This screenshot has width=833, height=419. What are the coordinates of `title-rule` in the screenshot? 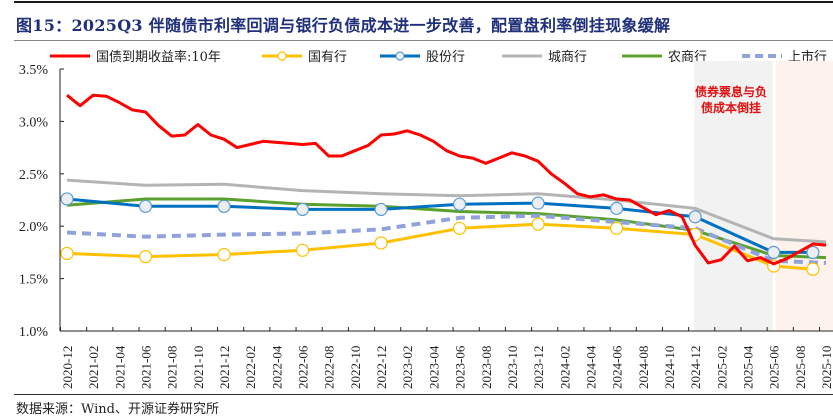 It's located at (423, 40).